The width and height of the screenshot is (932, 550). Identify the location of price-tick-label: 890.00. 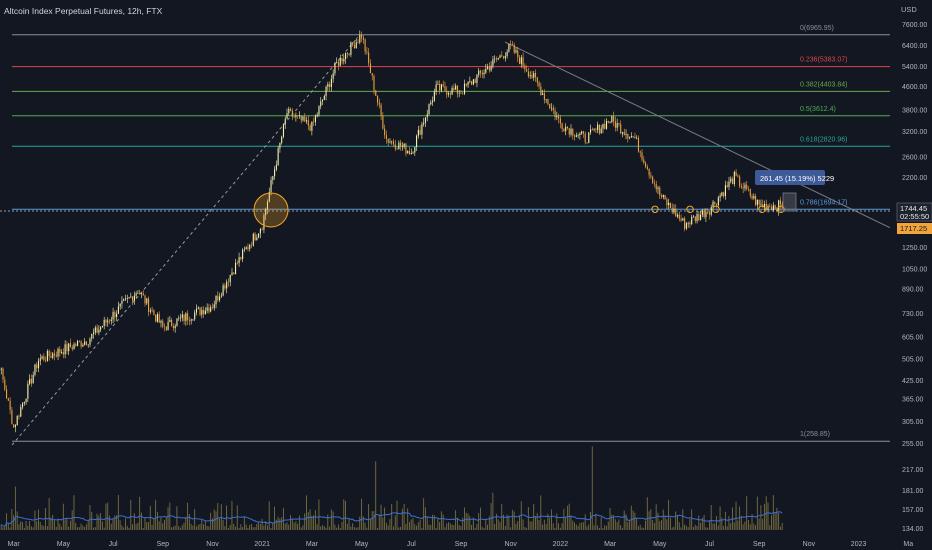
(913, 290).